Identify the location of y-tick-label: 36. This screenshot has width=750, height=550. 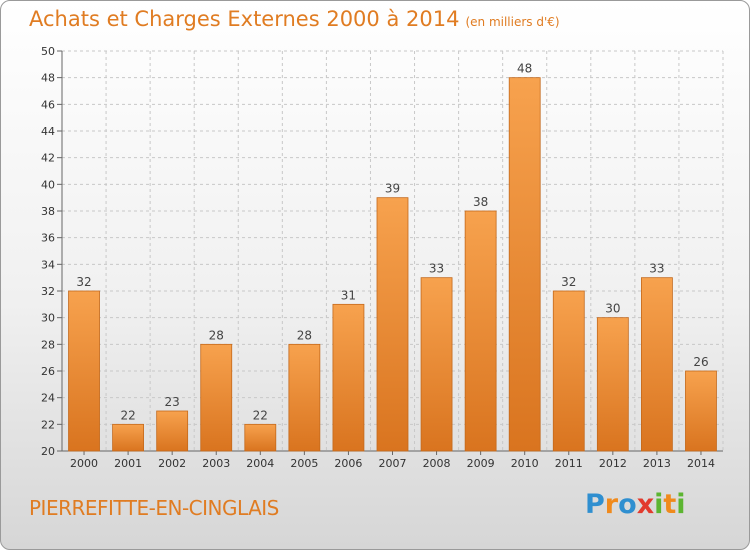
(48, 238).